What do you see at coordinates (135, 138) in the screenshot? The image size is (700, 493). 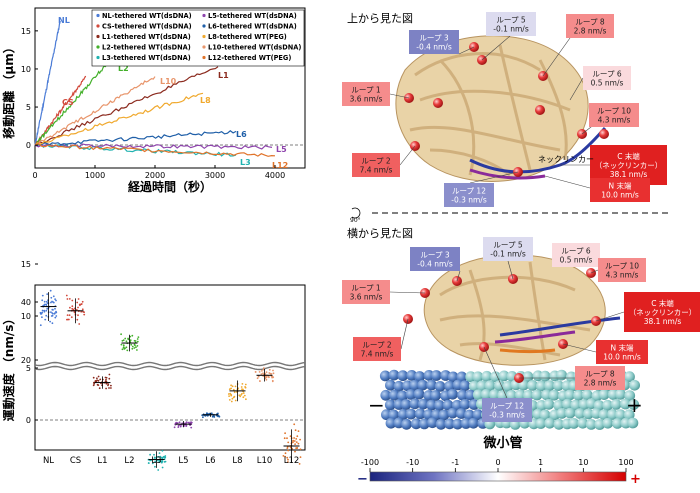 I see `trace-l6` at bounding box center [135, 138].